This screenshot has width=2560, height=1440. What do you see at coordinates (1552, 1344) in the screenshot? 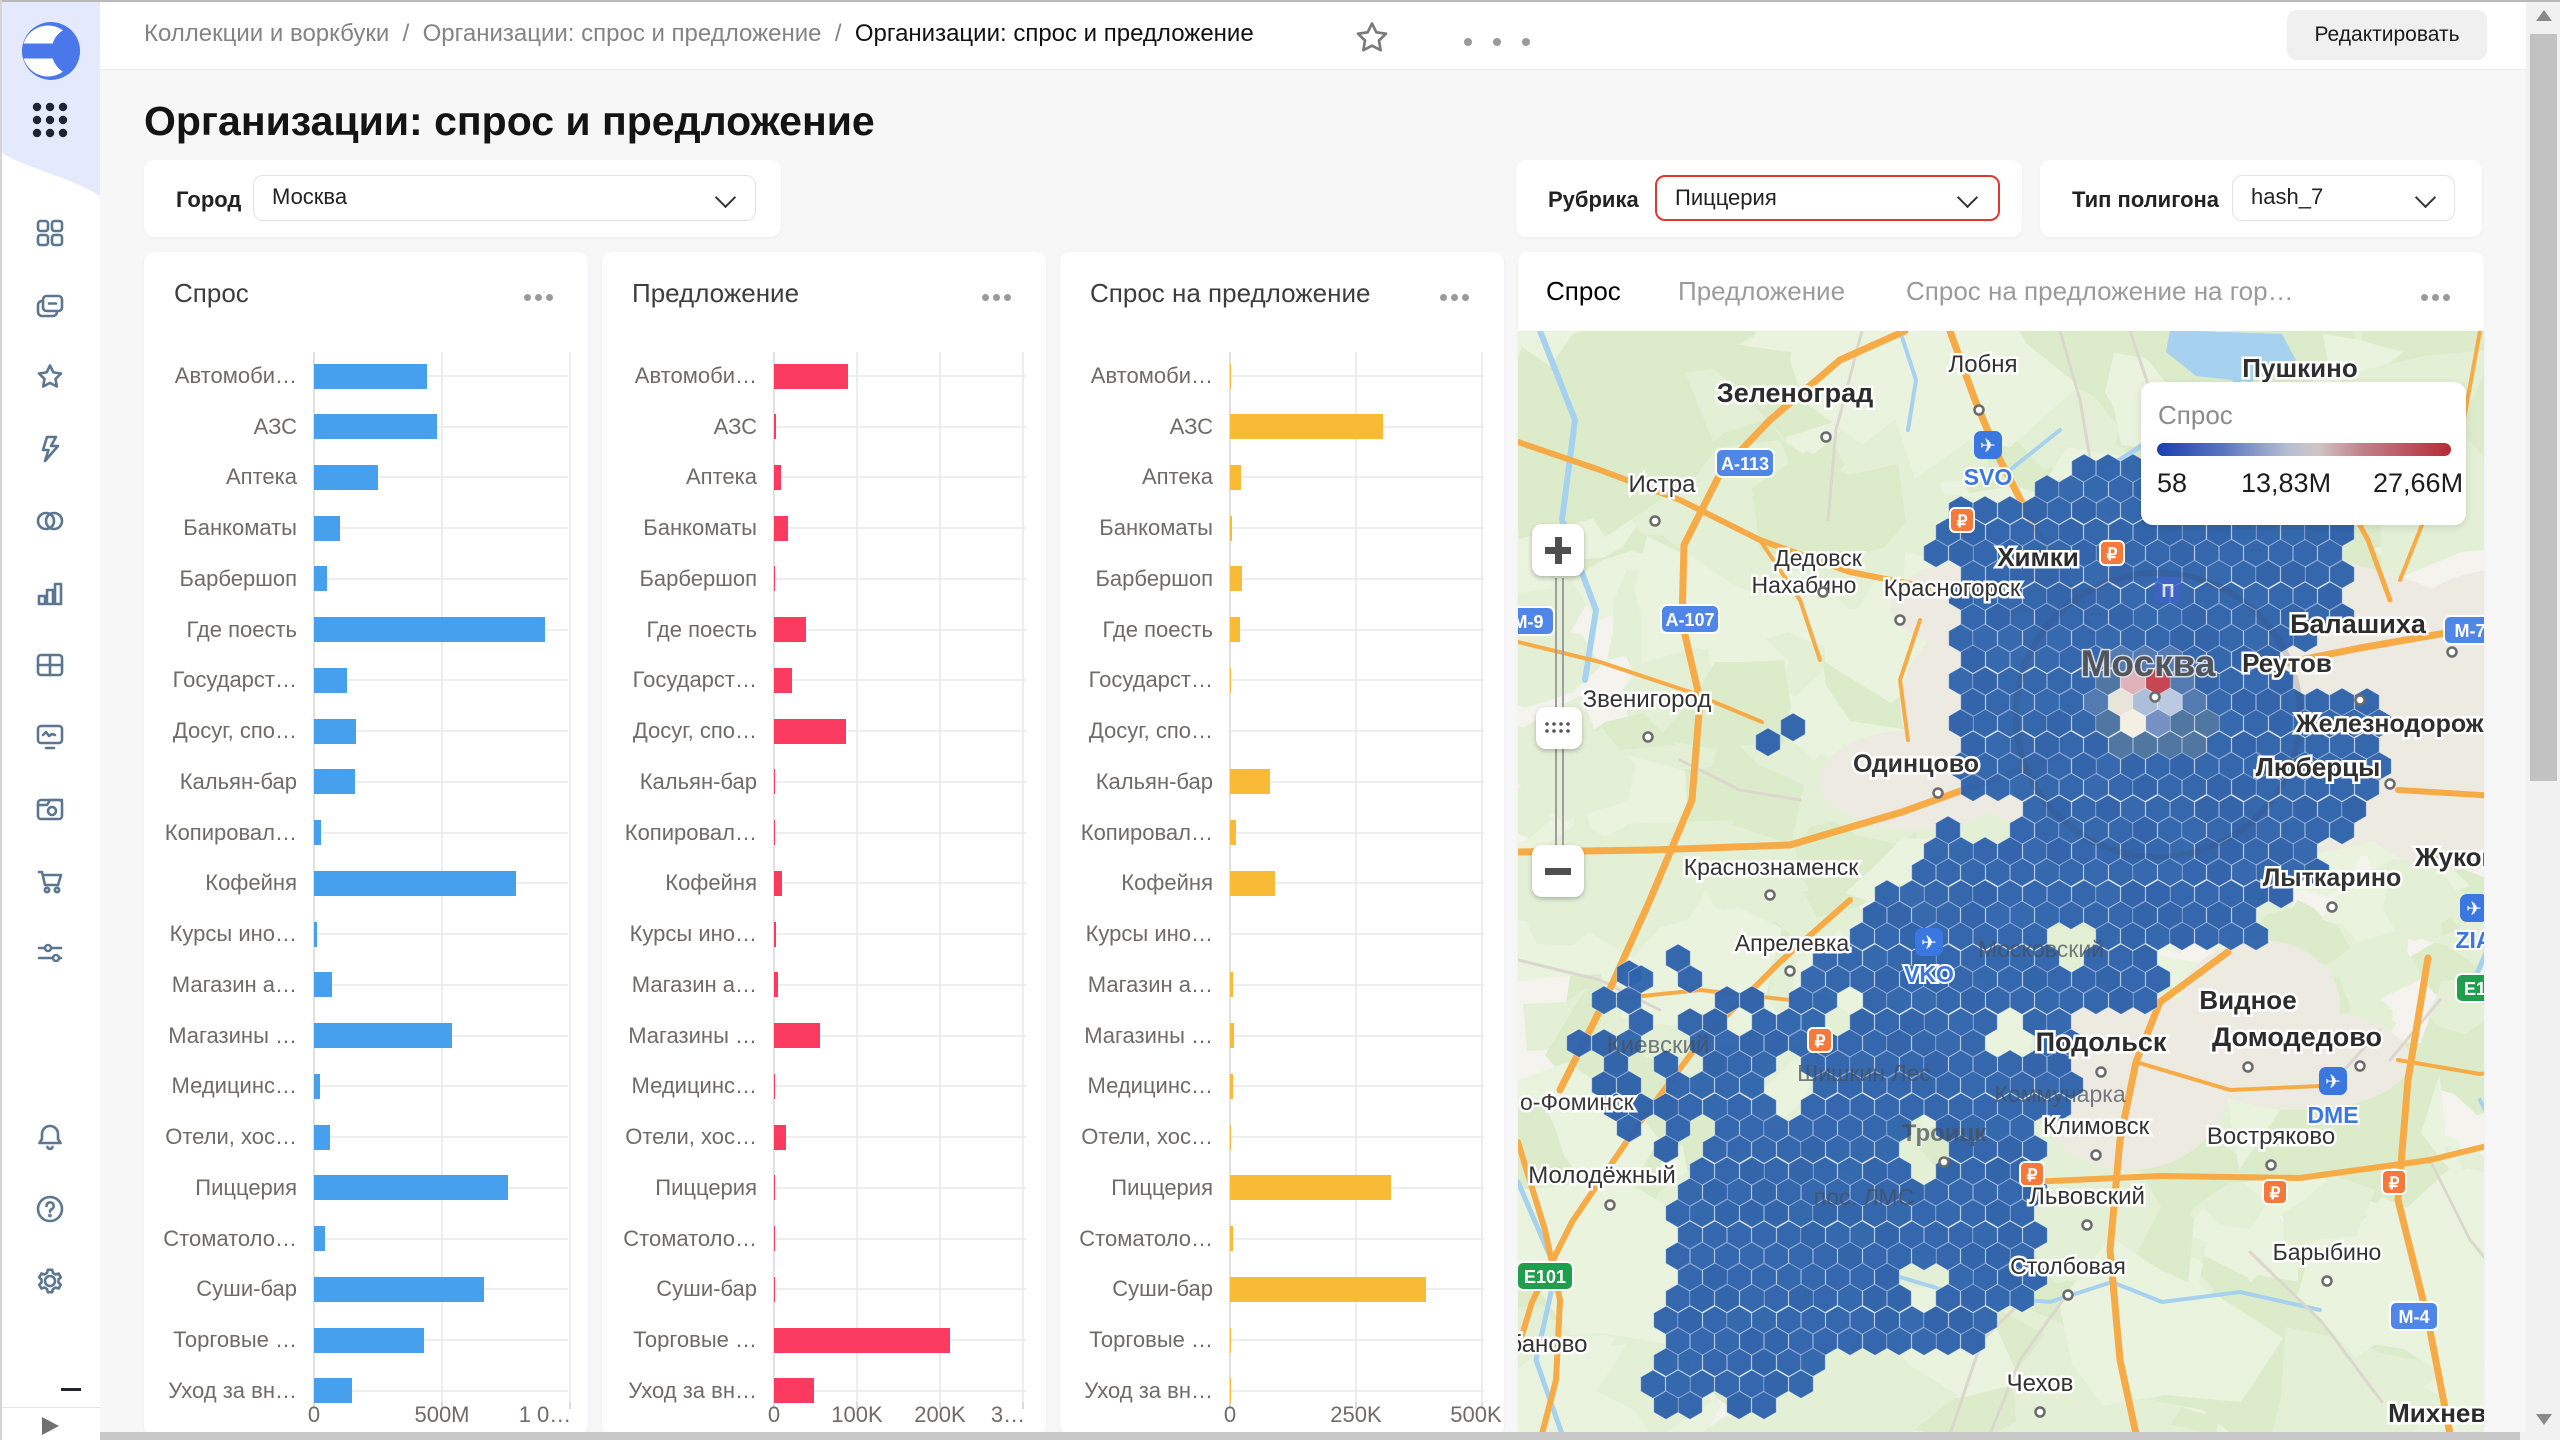
I see `svg-text: баново` at bounding box center [1552, 1344].